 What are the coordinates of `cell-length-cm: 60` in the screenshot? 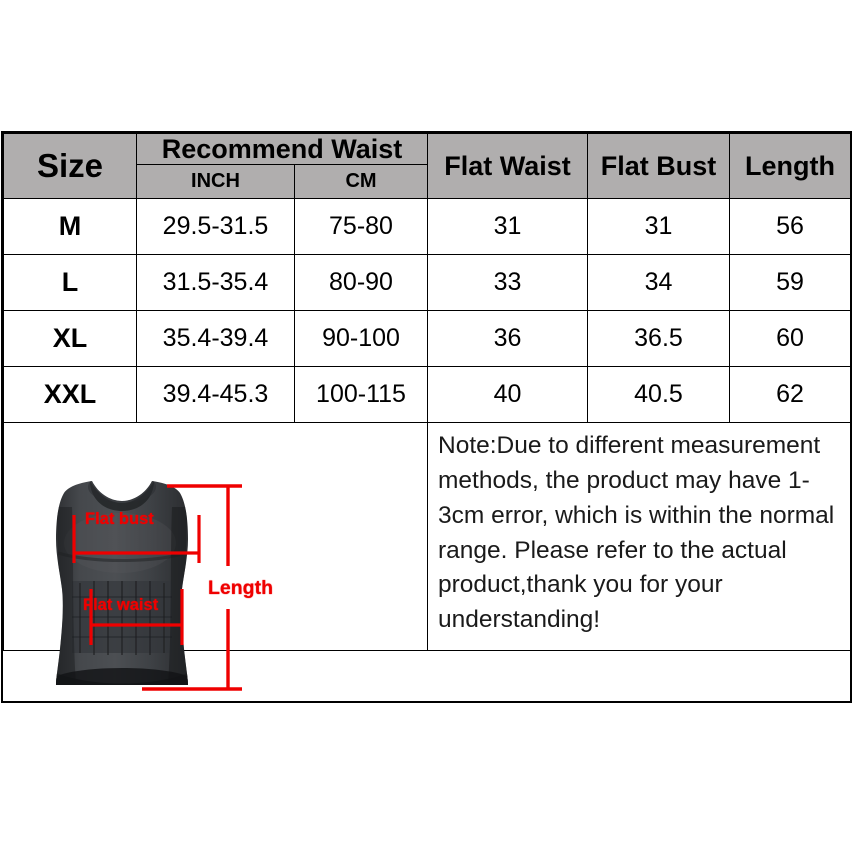 It's located at (790, 339).